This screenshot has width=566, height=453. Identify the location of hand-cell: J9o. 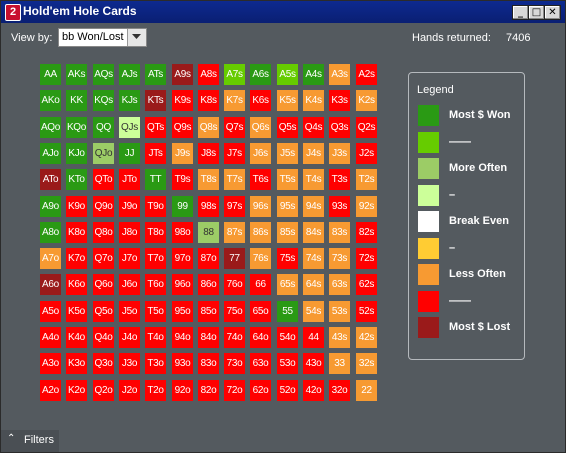
(129, 206).